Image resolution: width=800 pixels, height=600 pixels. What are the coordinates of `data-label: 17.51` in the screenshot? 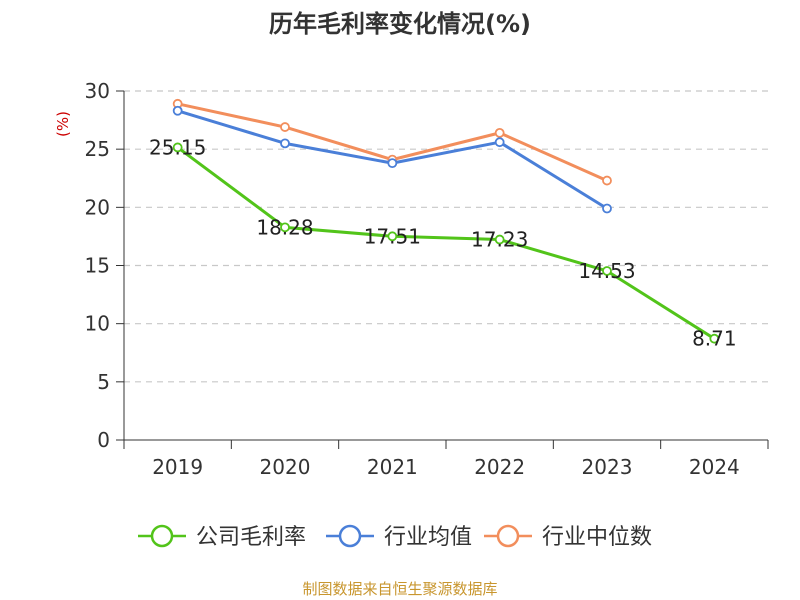 It's located at (392, 236).